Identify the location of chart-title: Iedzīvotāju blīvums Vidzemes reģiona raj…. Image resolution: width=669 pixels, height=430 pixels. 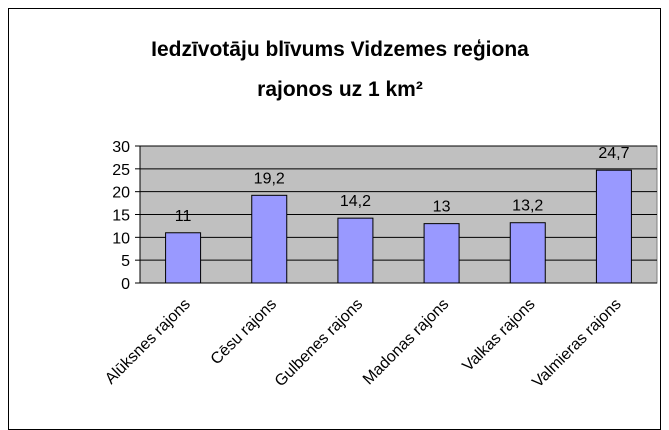
(340, 69).